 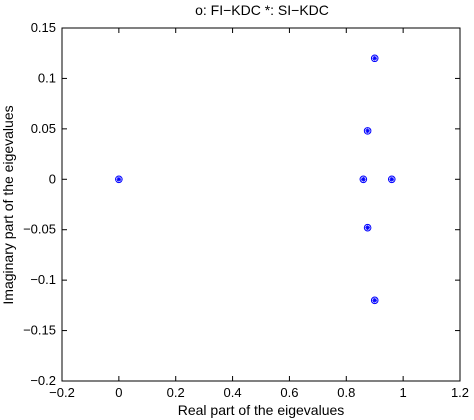 I want to click on y-tick-label: 0.15, so click(x=43, y=27).